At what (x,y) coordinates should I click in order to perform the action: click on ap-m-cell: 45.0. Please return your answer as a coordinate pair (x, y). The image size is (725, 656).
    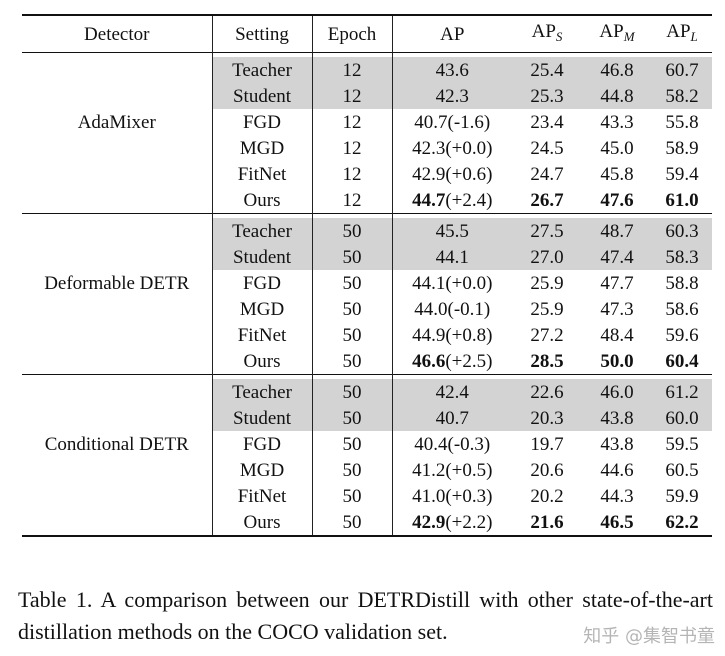
    Looking at the image, I should click on (617, 148).